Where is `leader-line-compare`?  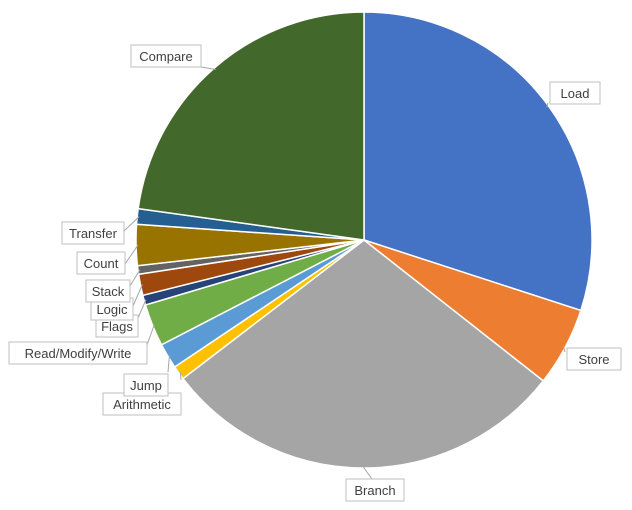 leader-line-compare is located at coordinates (208, 68).